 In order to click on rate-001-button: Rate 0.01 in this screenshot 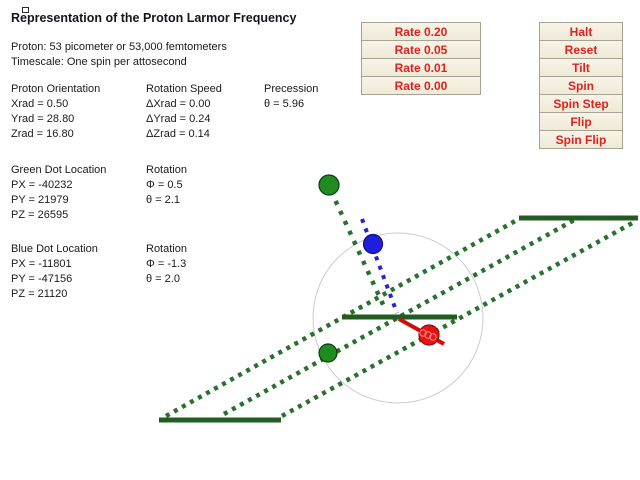, I will do `click(421, 67)`.